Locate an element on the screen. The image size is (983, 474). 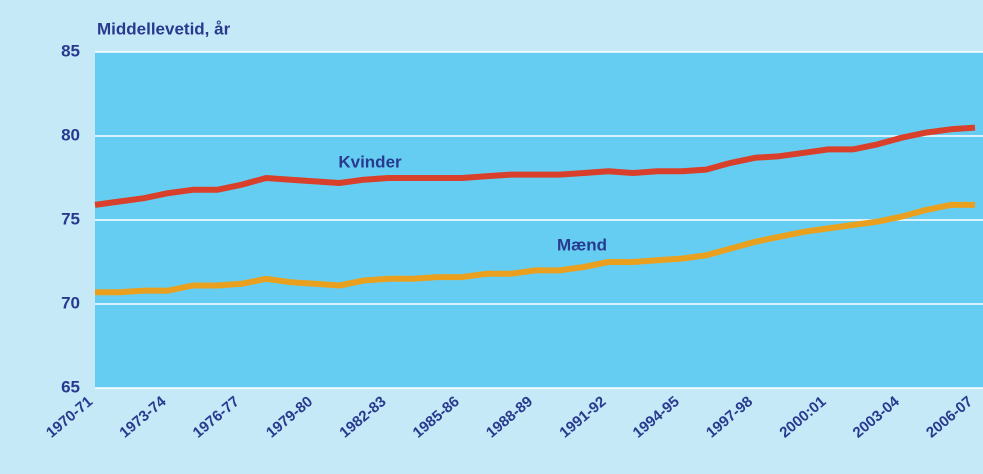
x-tick-label: 1973-74 is located at coordinates (143, 417).